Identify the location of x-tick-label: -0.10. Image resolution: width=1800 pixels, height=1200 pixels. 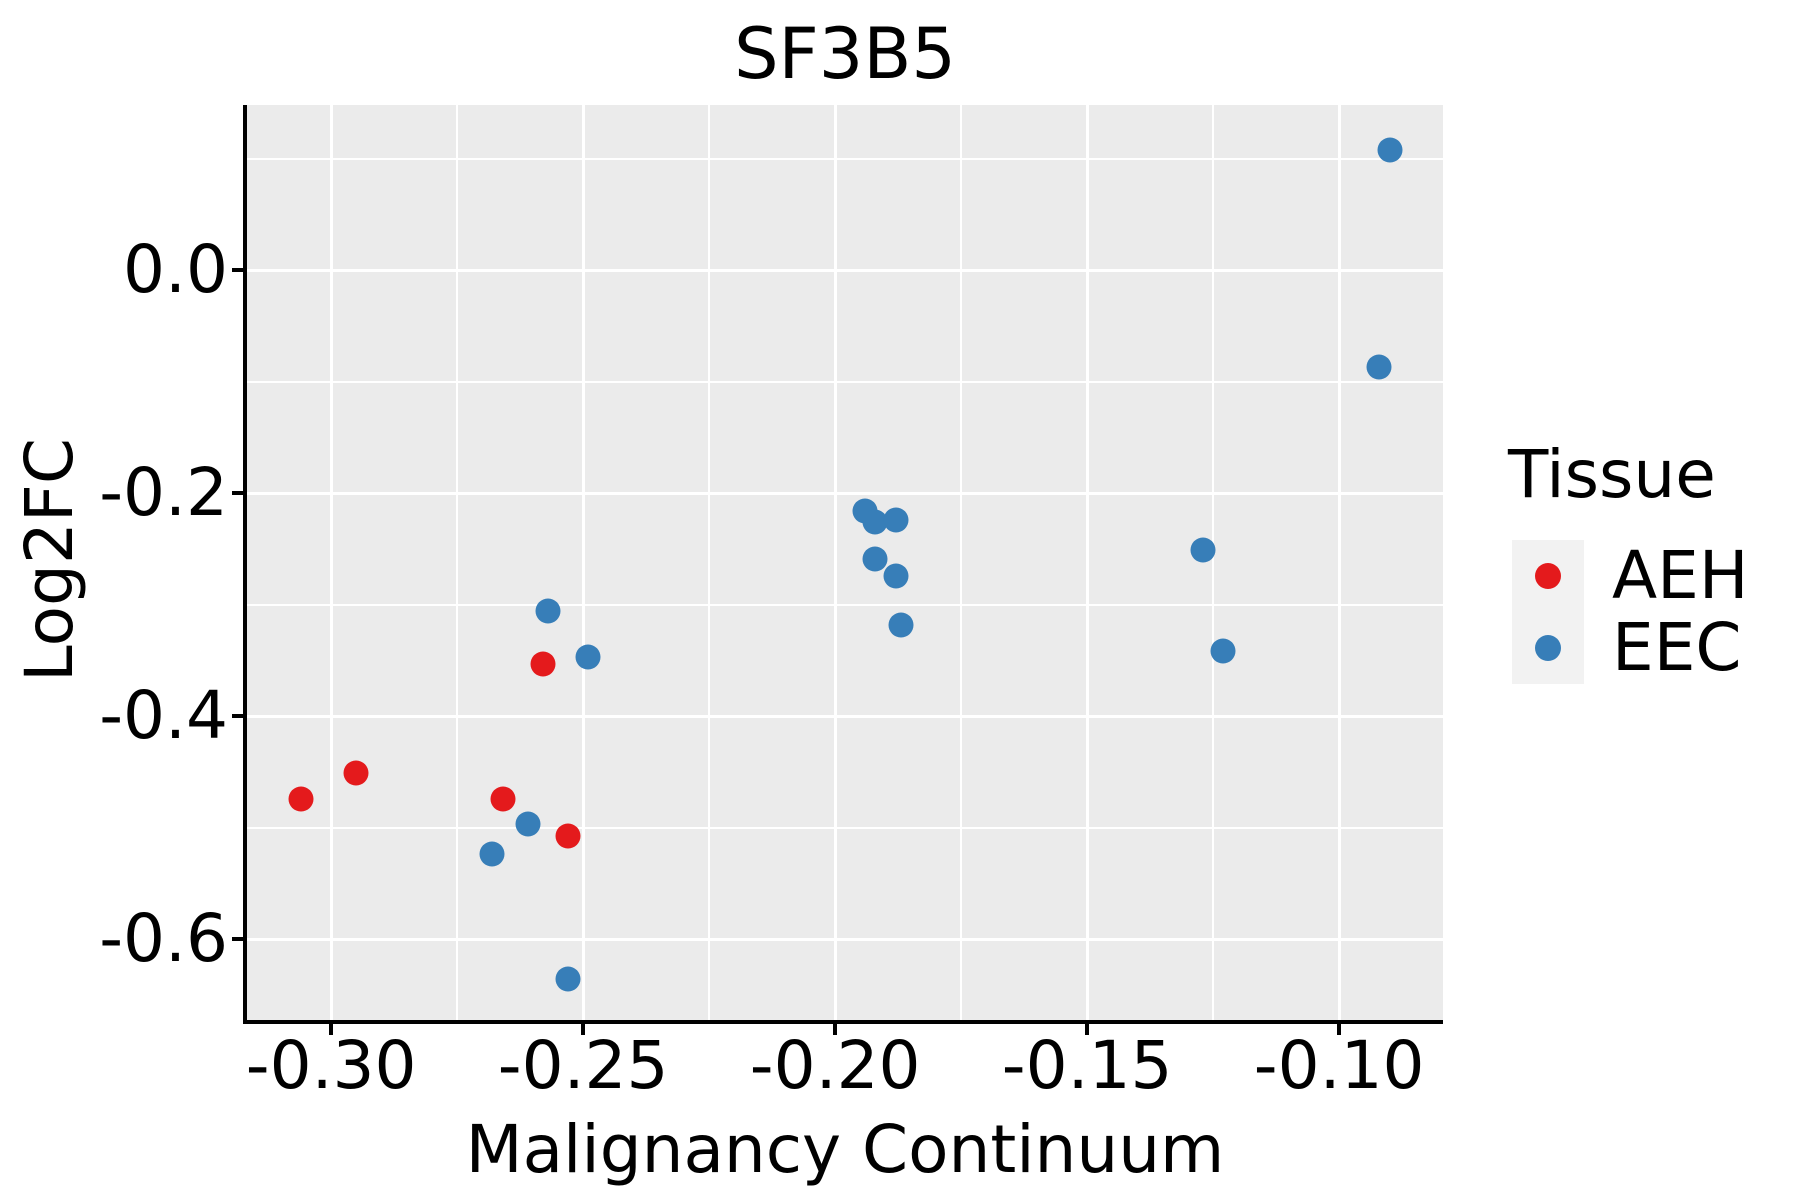
(1339, 1065).